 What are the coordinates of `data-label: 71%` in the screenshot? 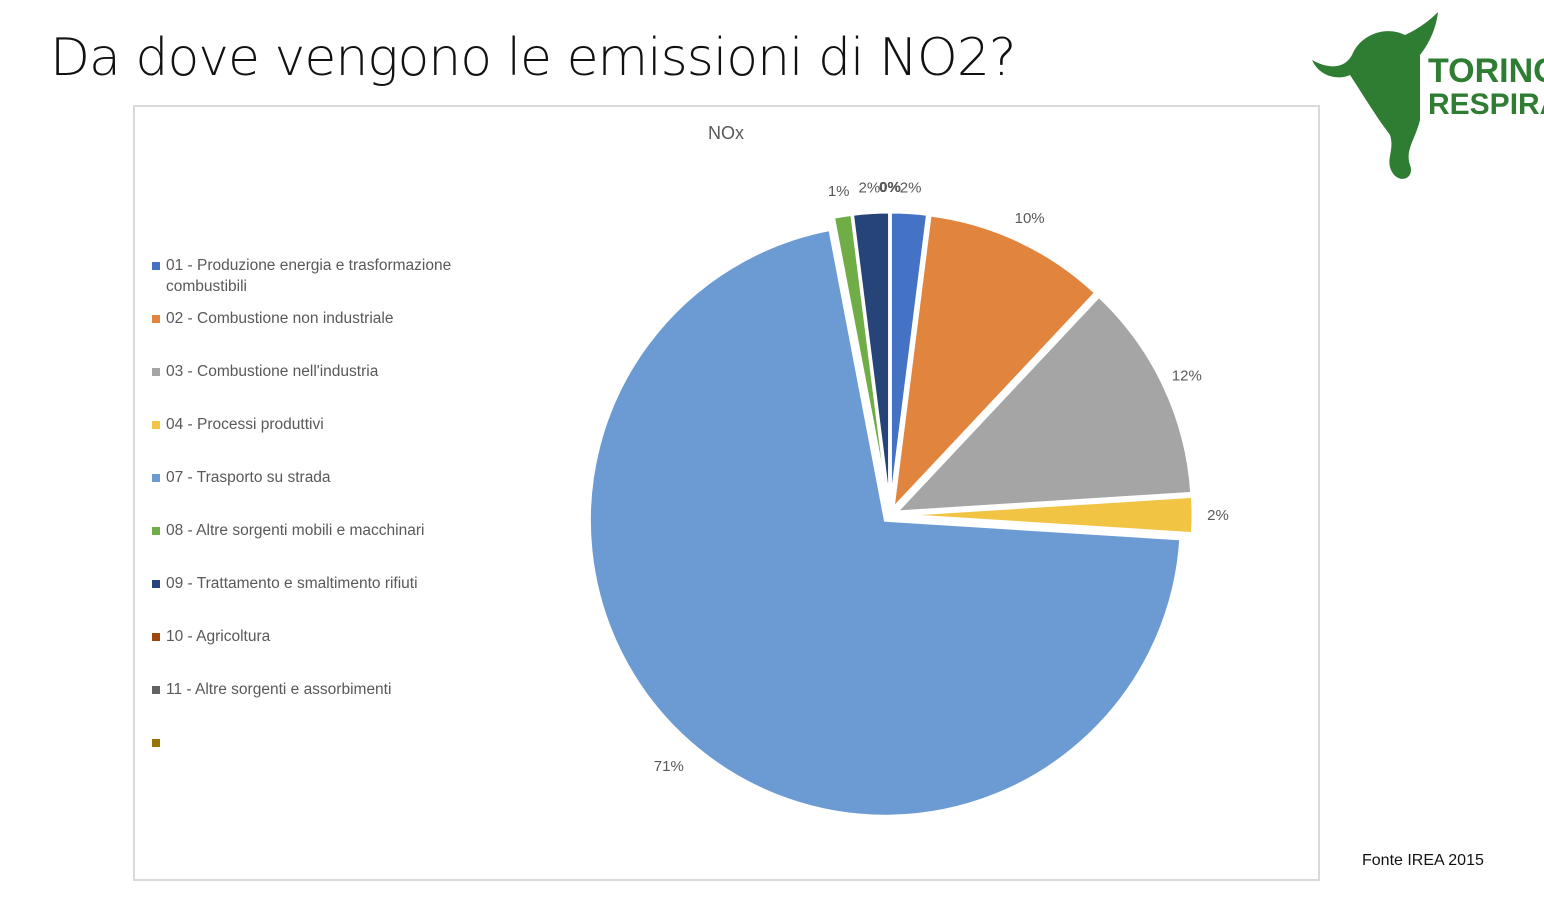 It's located at (669, 766).